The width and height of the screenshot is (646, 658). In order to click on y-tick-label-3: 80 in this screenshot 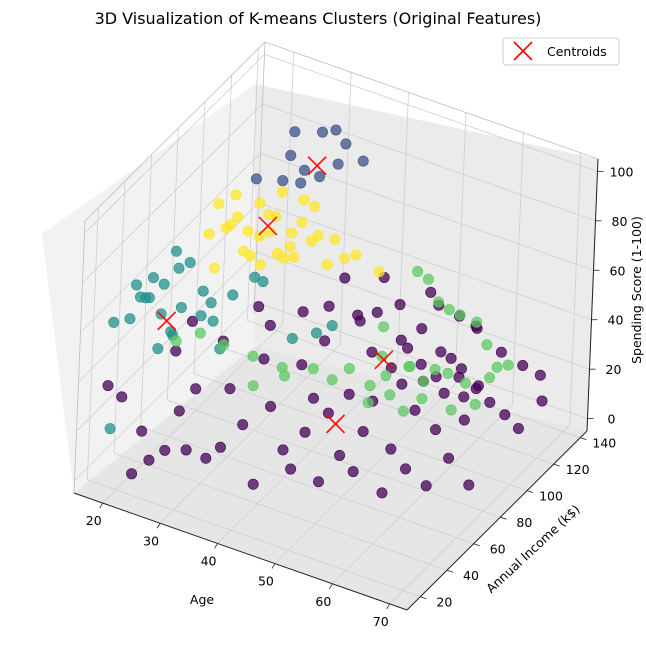, I will do `click(524, 522)`.